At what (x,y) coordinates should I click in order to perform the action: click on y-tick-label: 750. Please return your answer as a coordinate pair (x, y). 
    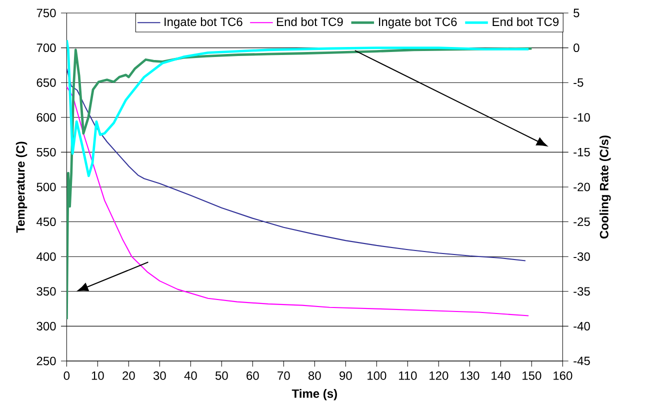
    Looking at the image, I should click on (46, 13).